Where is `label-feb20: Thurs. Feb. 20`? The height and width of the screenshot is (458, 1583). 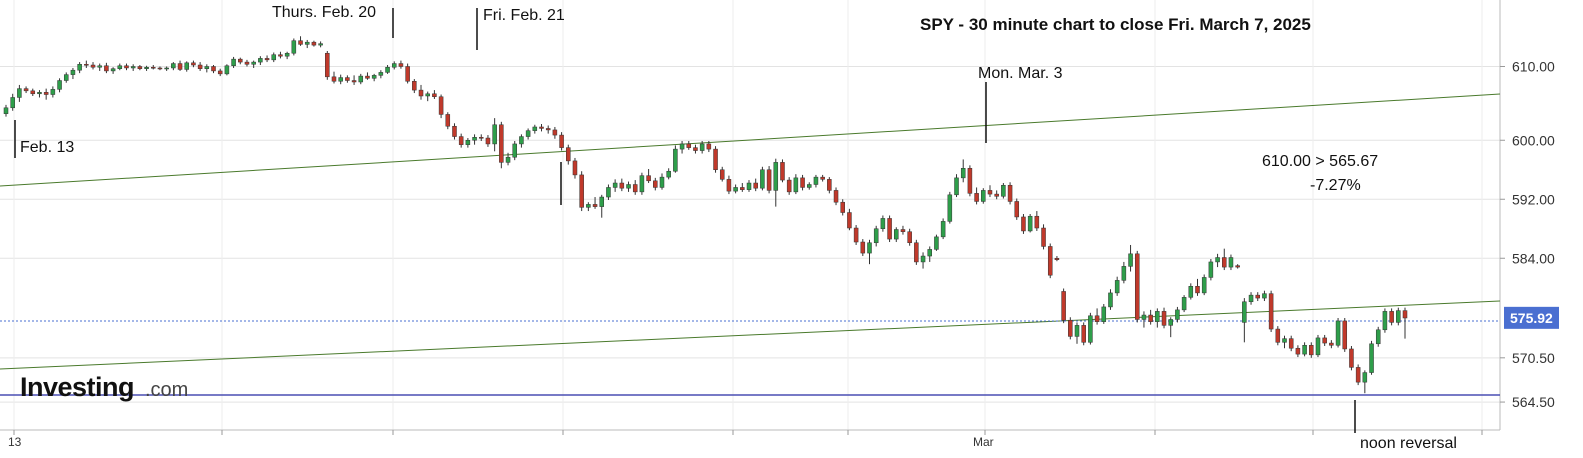 label-feb20: Thurs. Feb. 20 is located at coordinates (324, 12).